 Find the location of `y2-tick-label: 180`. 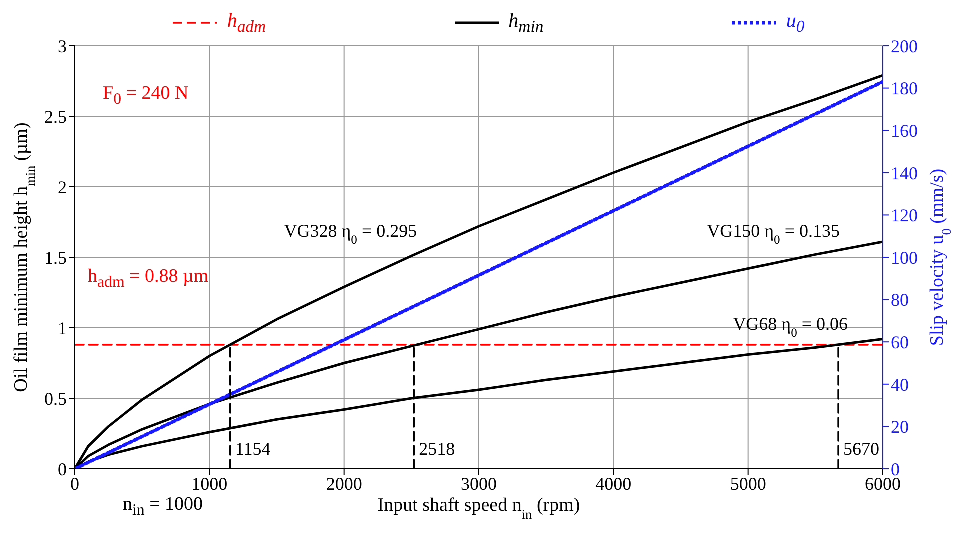

y2-tick-label: 180 is located at coordinates (904, 88).